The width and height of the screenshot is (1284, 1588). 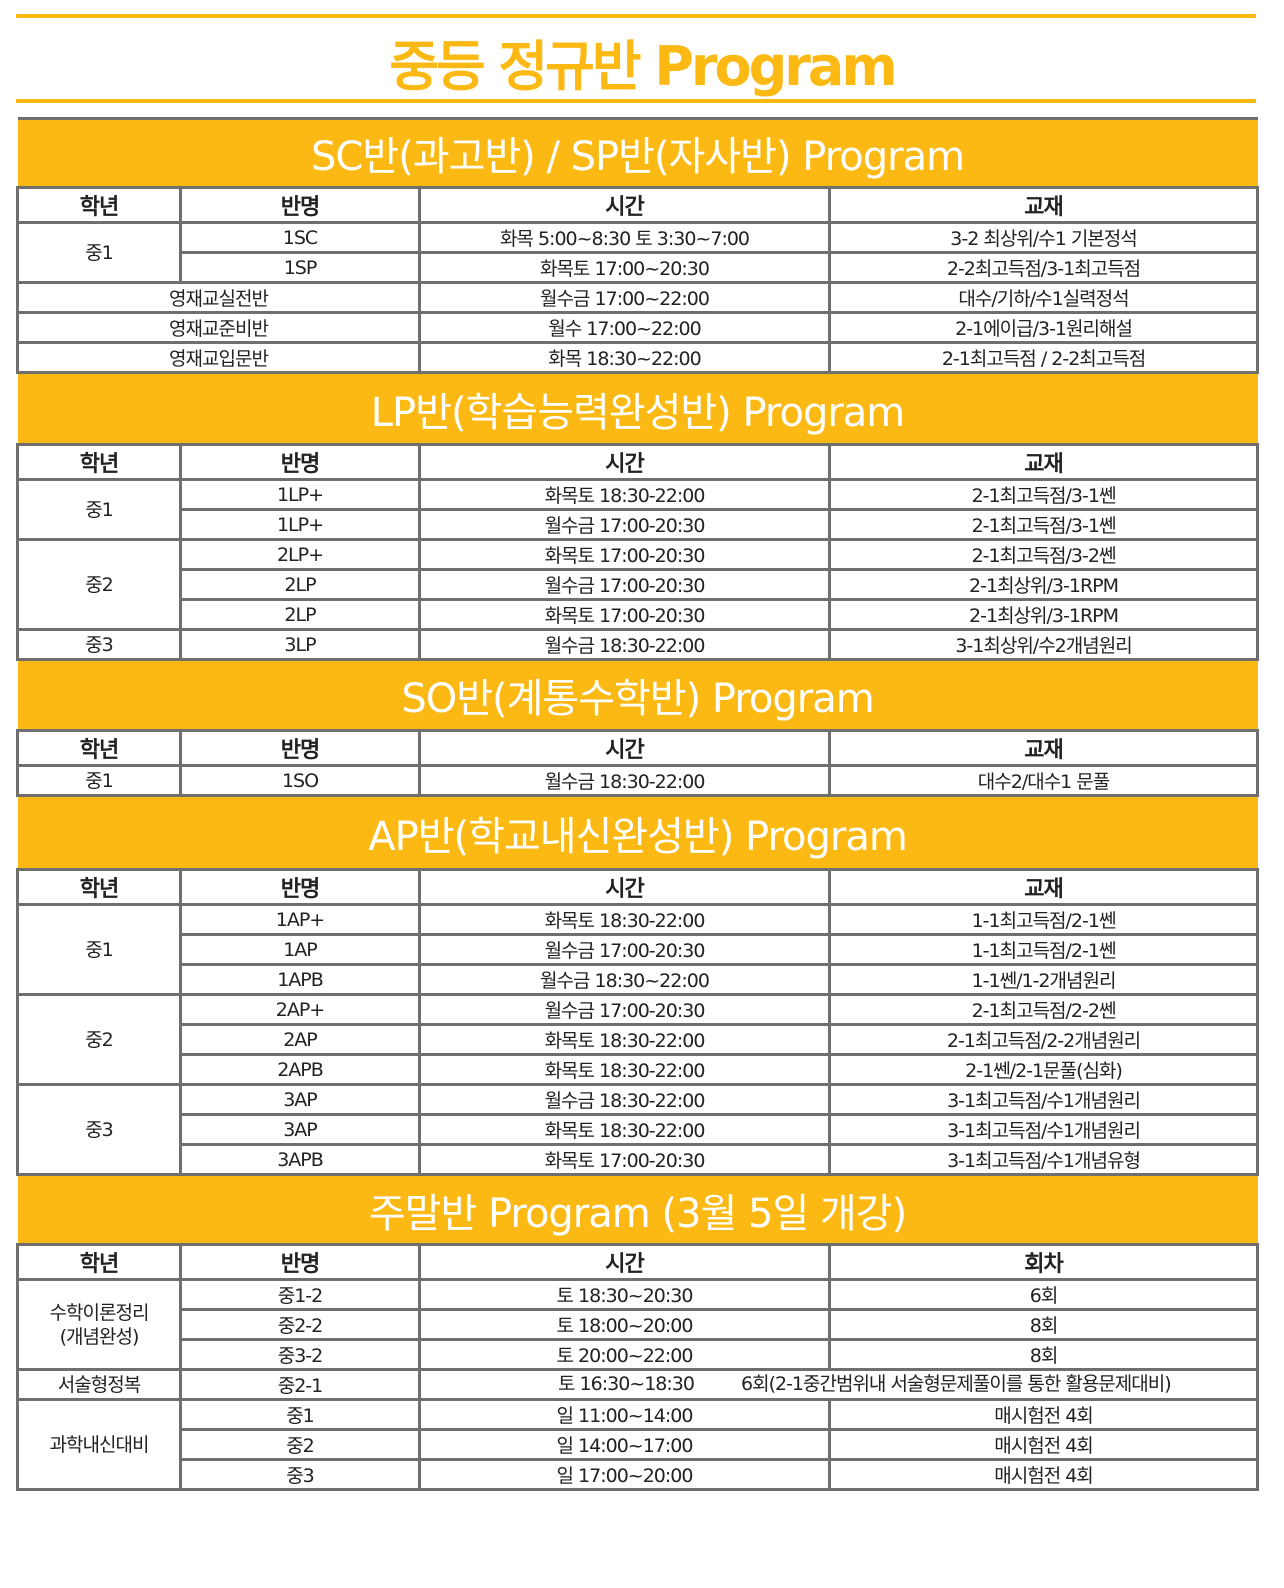 What do you see at coordinates (624, 1444) in the screenshot?
I see `time-cell: 일 14:00~17:00` at bounding box center [624, 1444].